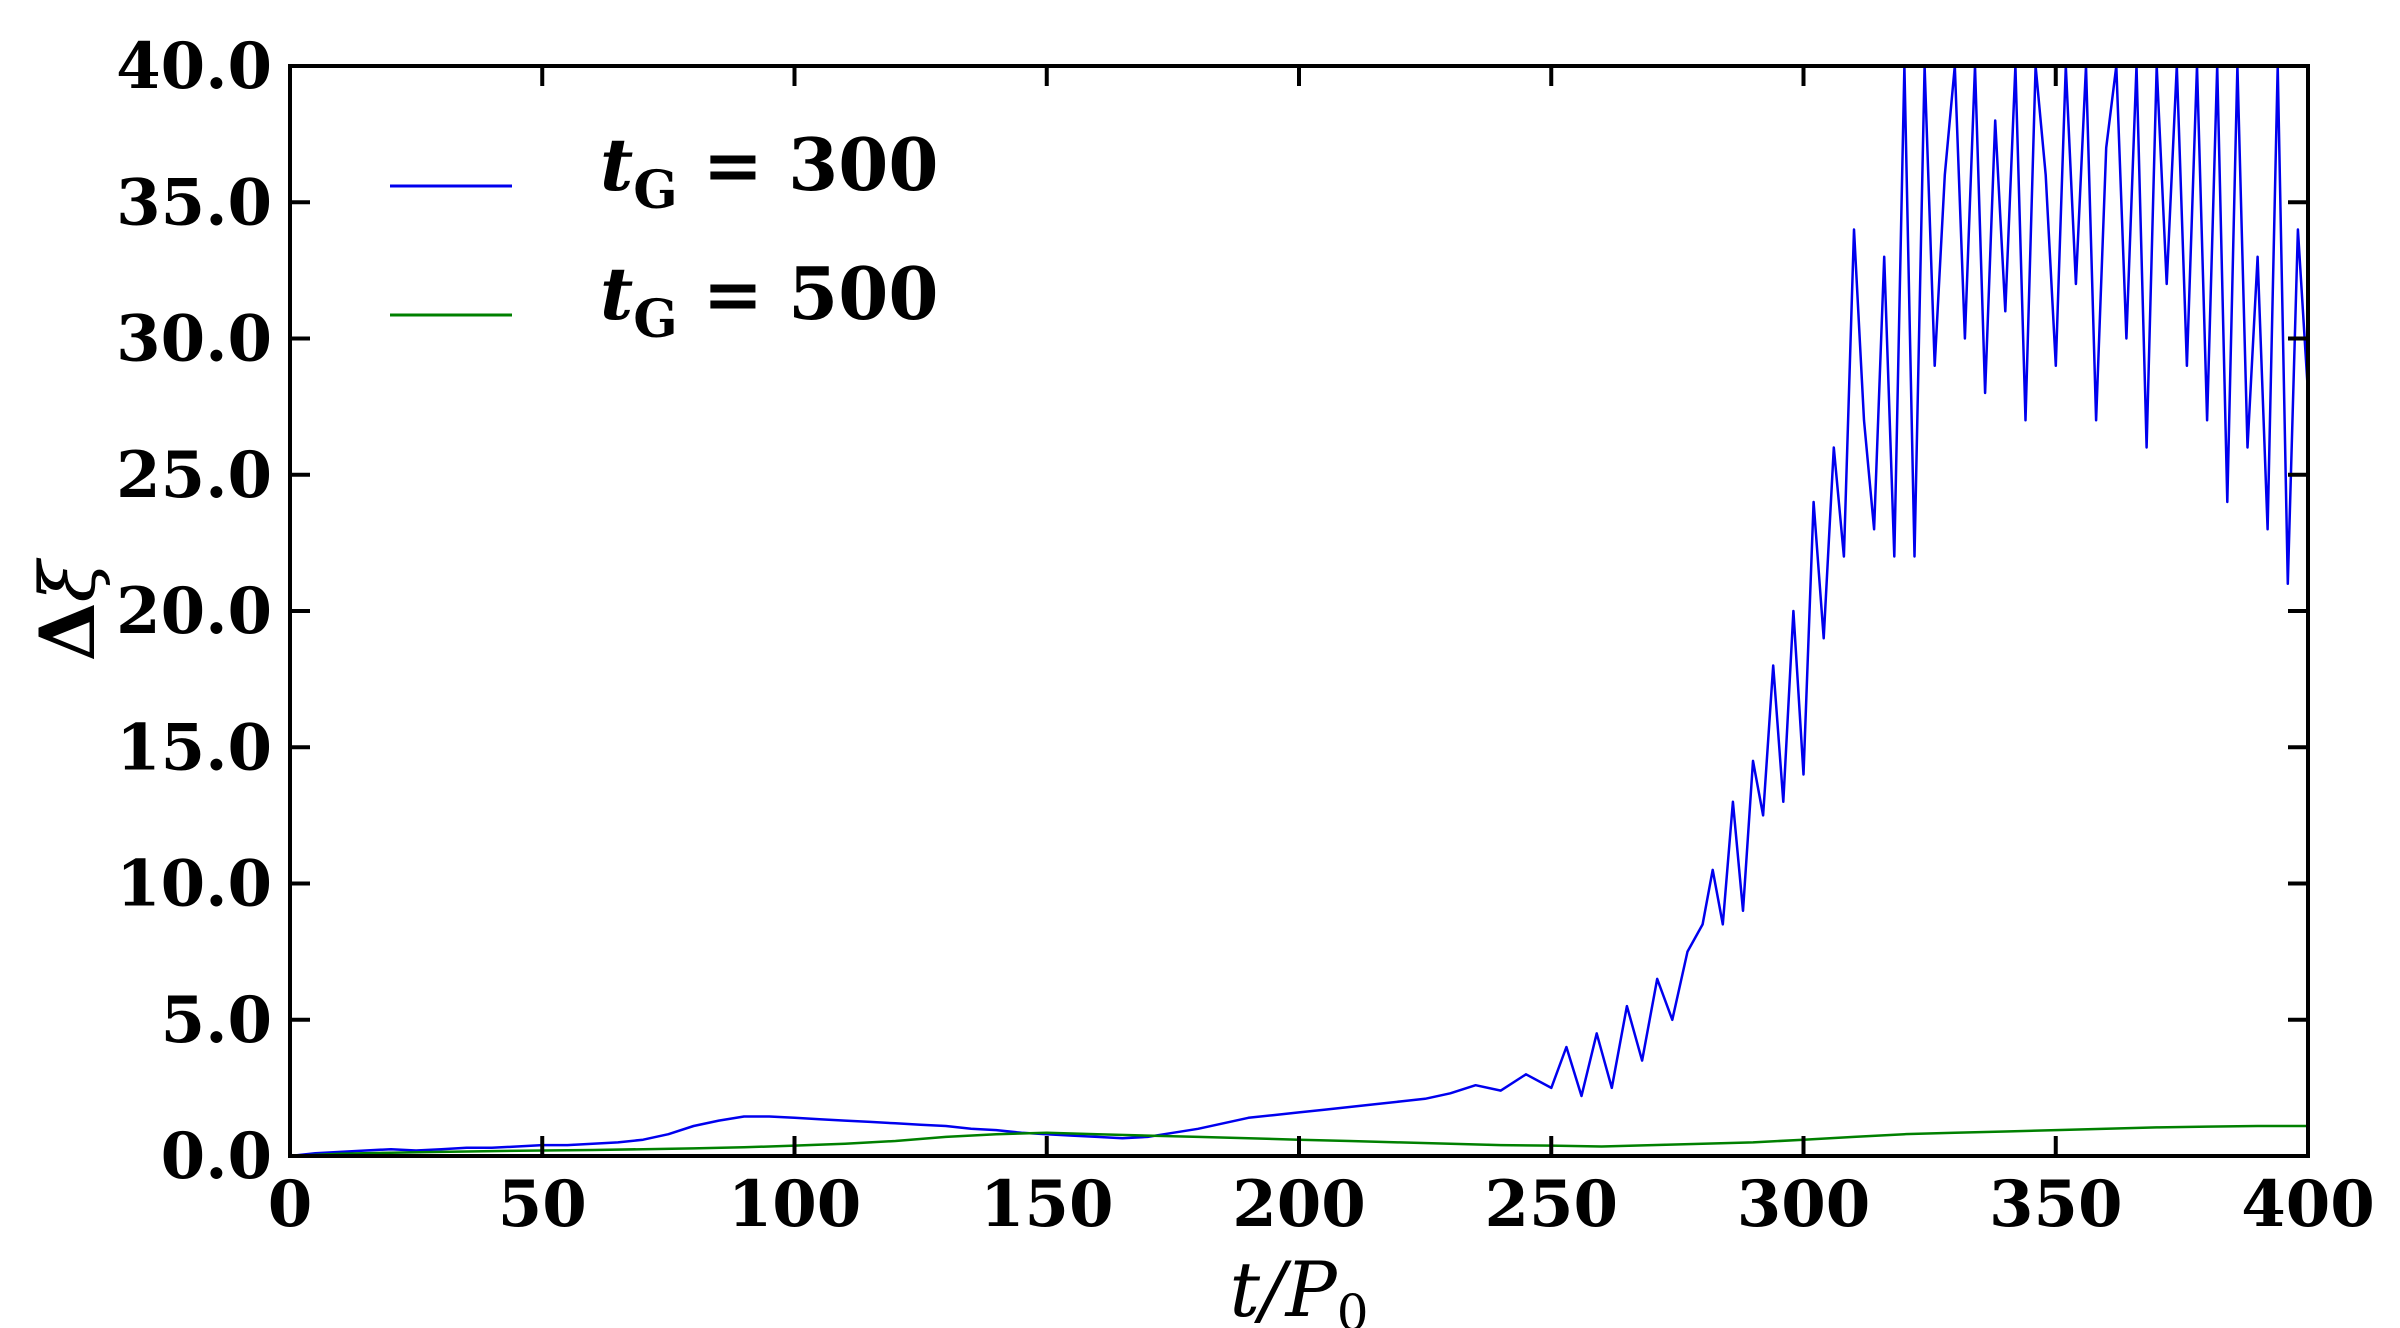 This screenshot has width=2400, height=1328. I want to click on y-tick-label: 20.0, so click(194, 611).